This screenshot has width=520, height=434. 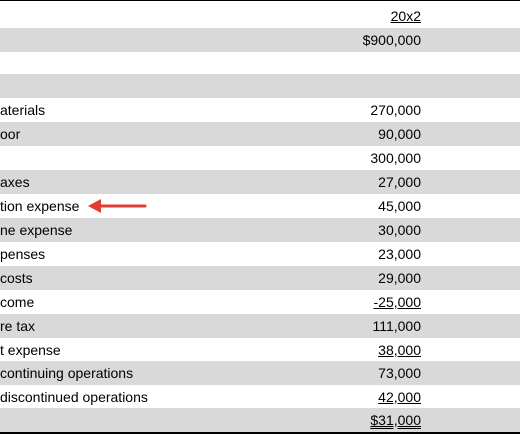 What do you see at coordinates (399, 350) in the screenshot?
I see `row-value: 38,000` at bounding box center [399, 350].